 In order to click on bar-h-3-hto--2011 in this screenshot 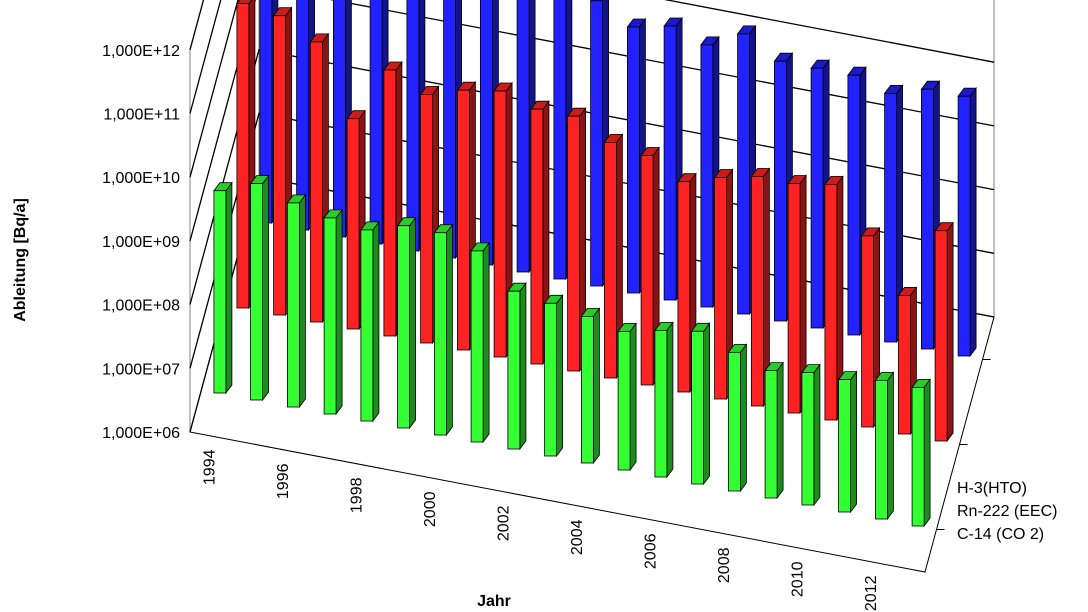, I will do `click(893, 214)`.